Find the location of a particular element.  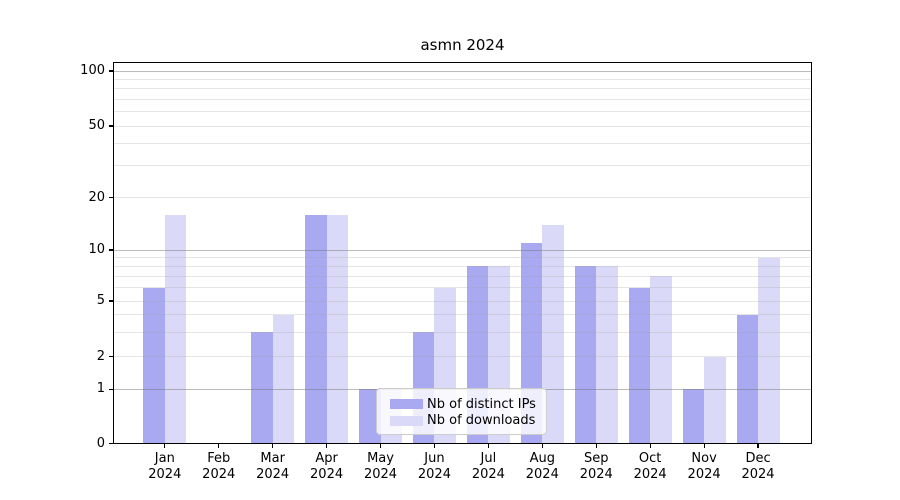

y-tick-label-0: 0 is located at coordinates (100, 443).